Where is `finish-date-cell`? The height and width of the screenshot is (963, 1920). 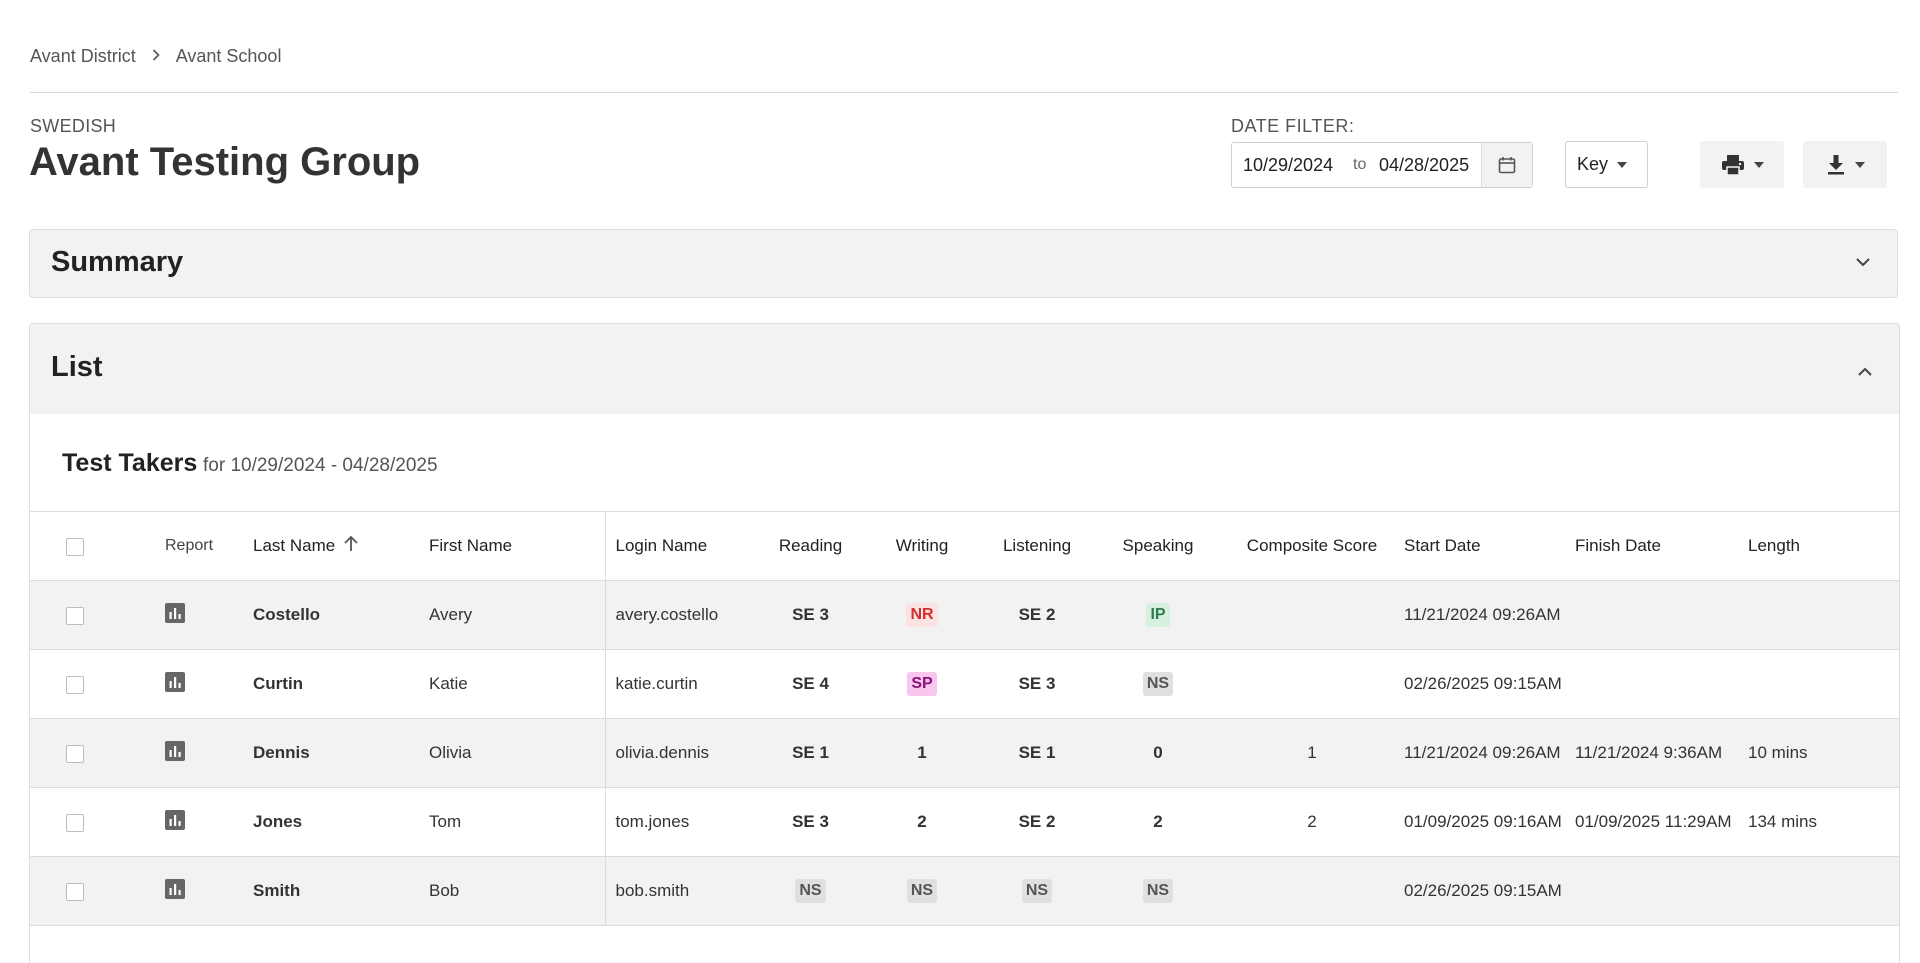 finish-date-cell is located at coordinates (1661, 684).